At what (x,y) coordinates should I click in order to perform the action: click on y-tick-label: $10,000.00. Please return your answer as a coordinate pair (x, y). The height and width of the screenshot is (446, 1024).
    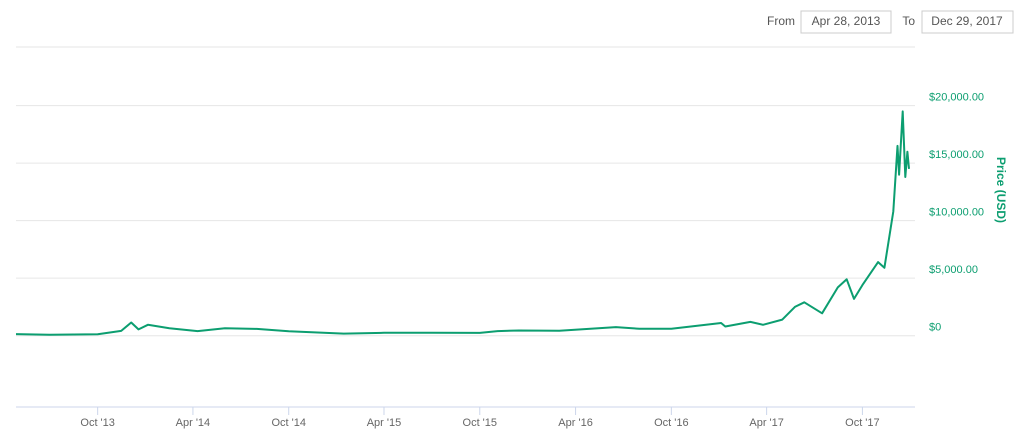
    Looking at the image, I should click on (956, 213).